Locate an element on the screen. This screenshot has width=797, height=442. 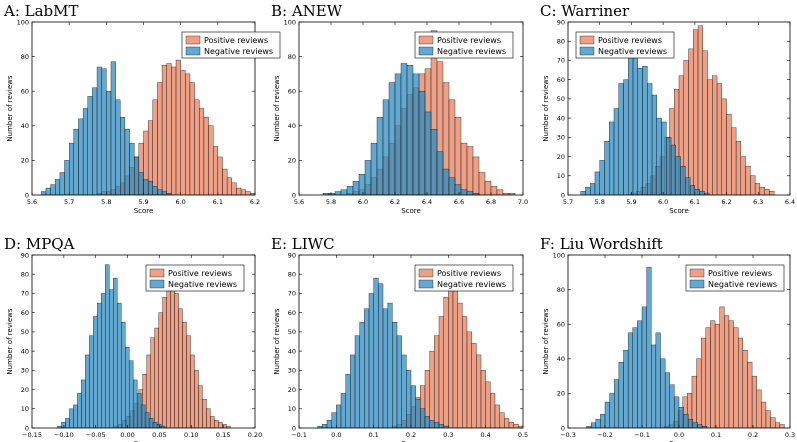
x-tick-label: 5.8 is located at coordinates (331, 202).